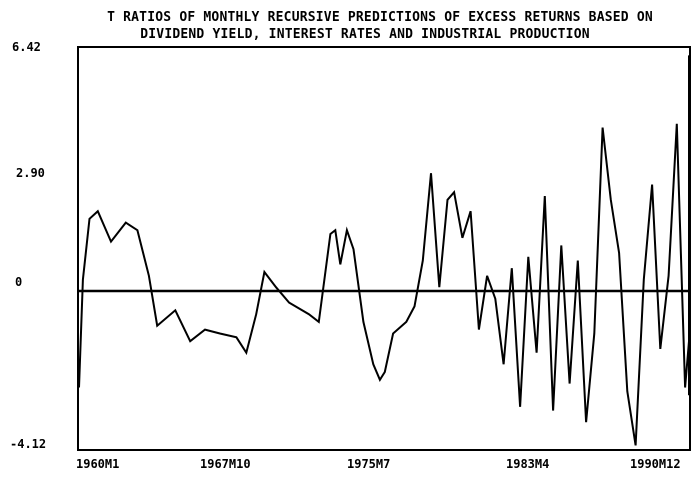 The image size is (695, 477). Describe the element at coordinates (28, 444) in the screenshot. I see `y-tick-label-bottom: -4.12` at that location.